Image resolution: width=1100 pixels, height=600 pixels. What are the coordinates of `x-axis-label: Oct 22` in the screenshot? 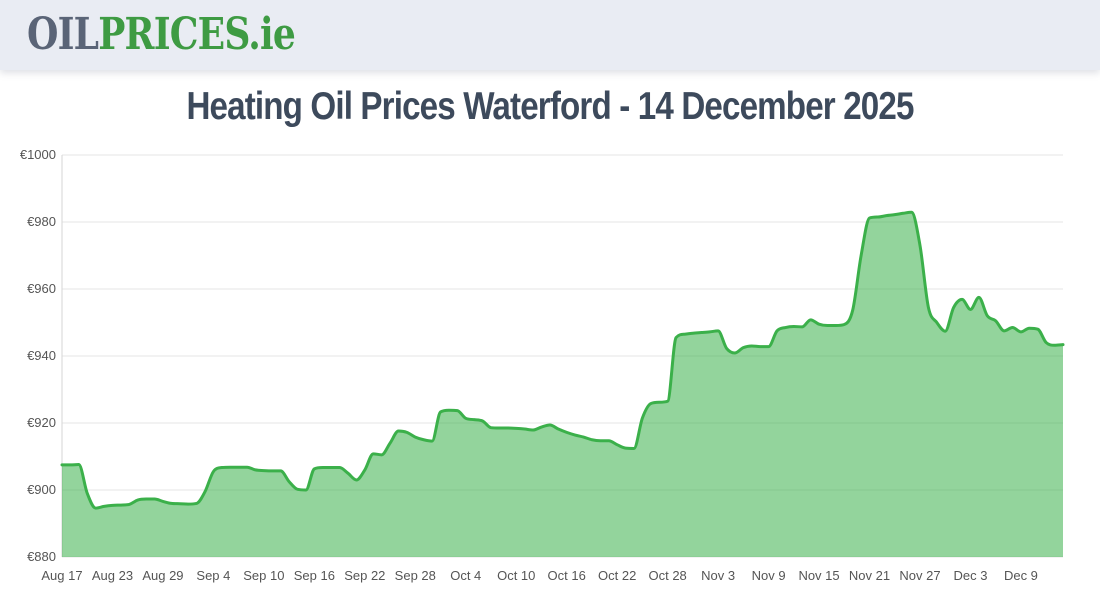 It's located at (617, 575).